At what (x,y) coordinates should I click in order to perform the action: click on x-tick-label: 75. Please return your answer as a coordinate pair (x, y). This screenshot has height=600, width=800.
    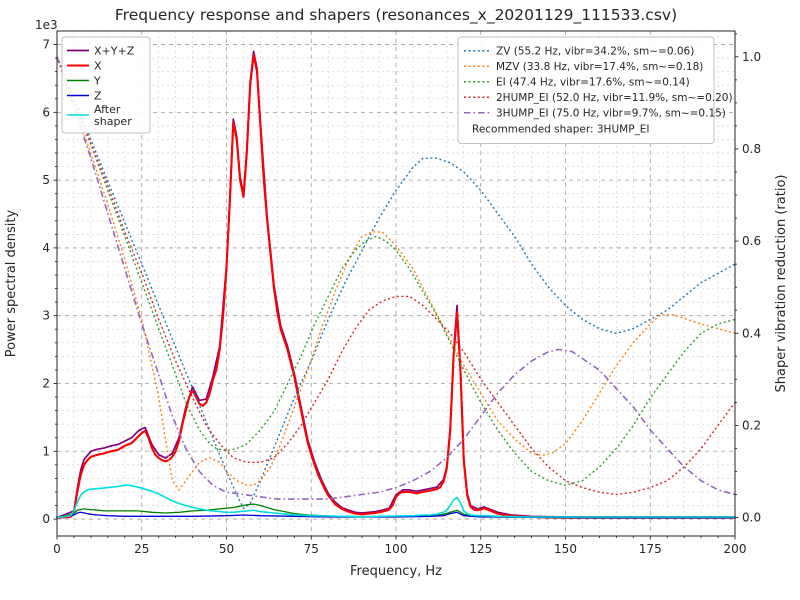
    Looking at the image, I should click on (311, 549).